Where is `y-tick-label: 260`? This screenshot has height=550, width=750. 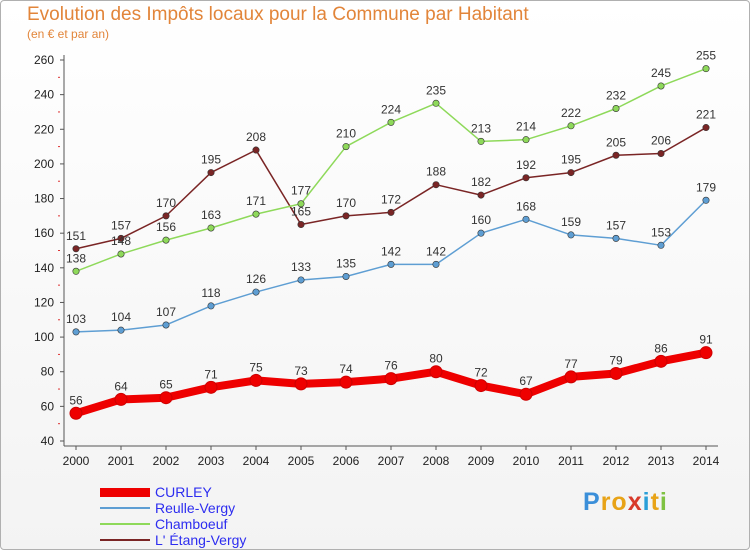 y-tick-label: 260 is located at coordinates (44, 60).